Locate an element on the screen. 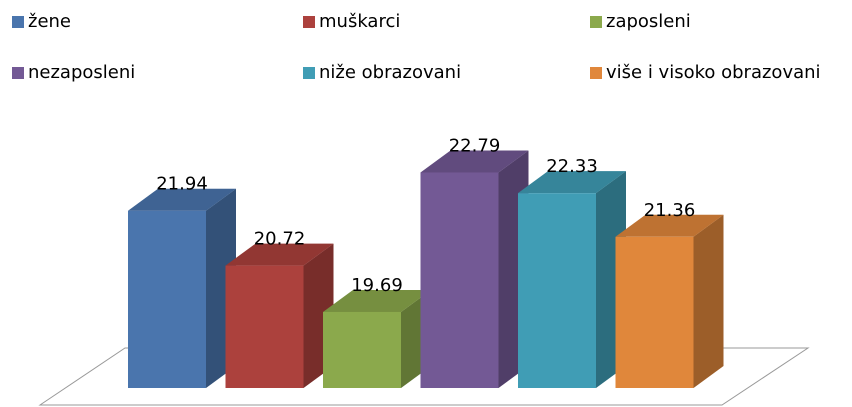 The width and height of the screenshot is (852, 407). legend-label: muškarci is located at coordinates (359, 21).